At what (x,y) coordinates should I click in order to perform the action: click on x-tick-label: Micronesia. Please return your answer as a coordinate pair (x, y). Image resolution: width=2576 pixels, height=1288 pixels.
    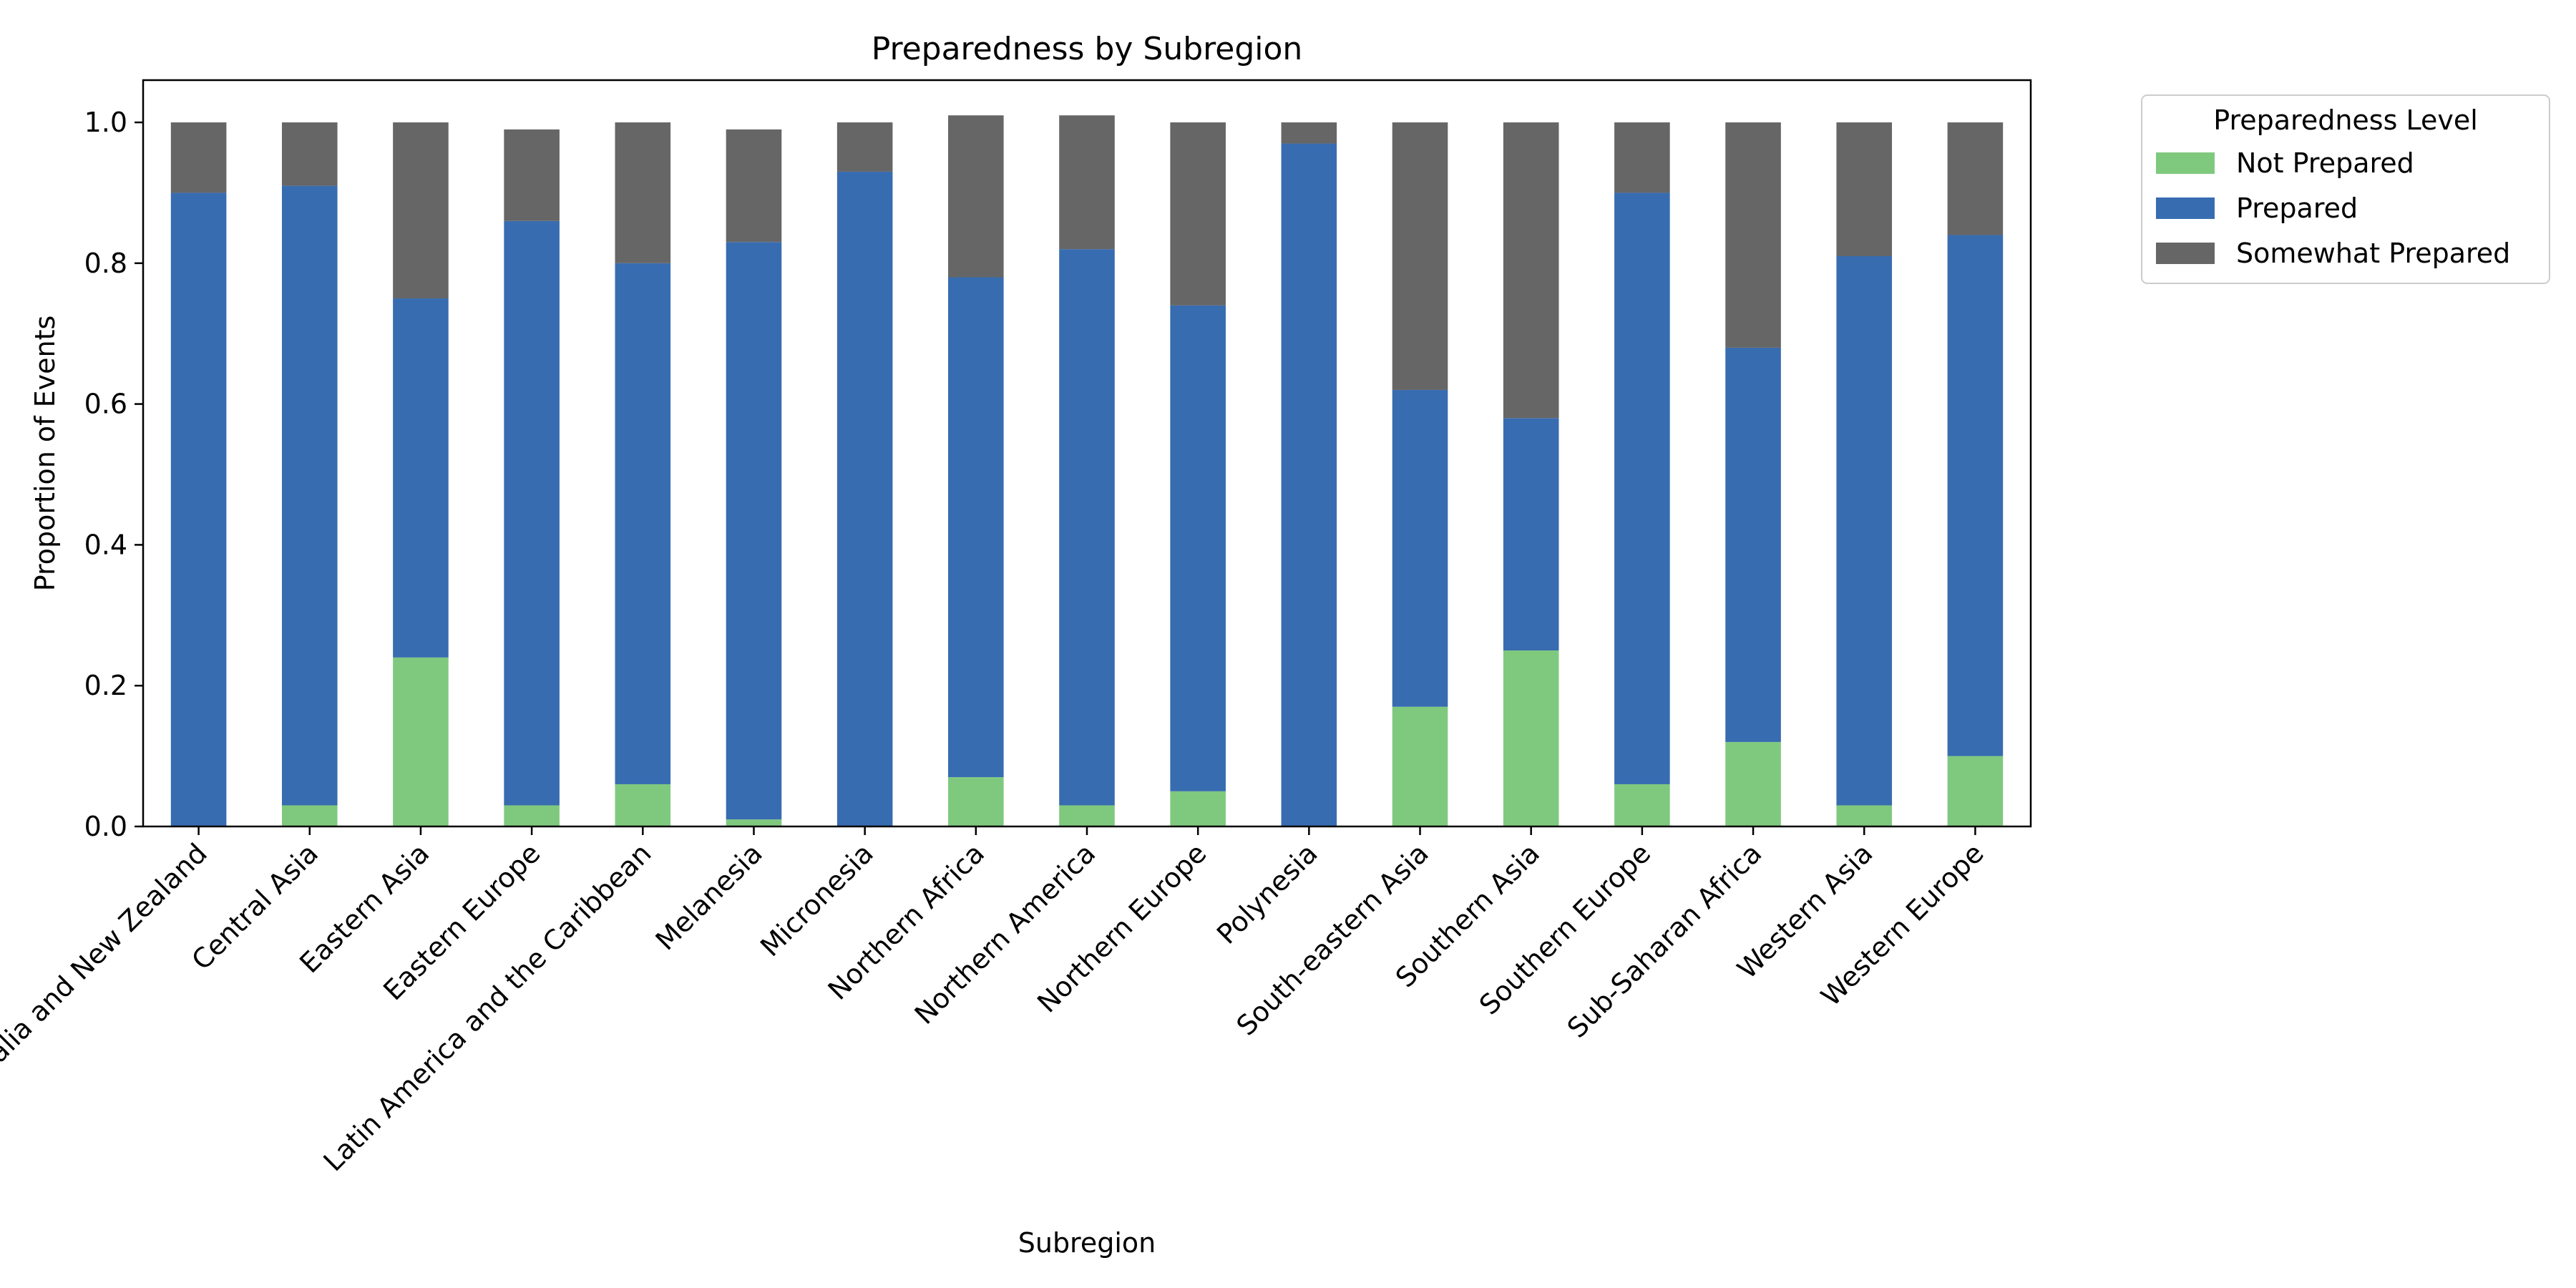
    Looking at the image, I should click on (816, 899).